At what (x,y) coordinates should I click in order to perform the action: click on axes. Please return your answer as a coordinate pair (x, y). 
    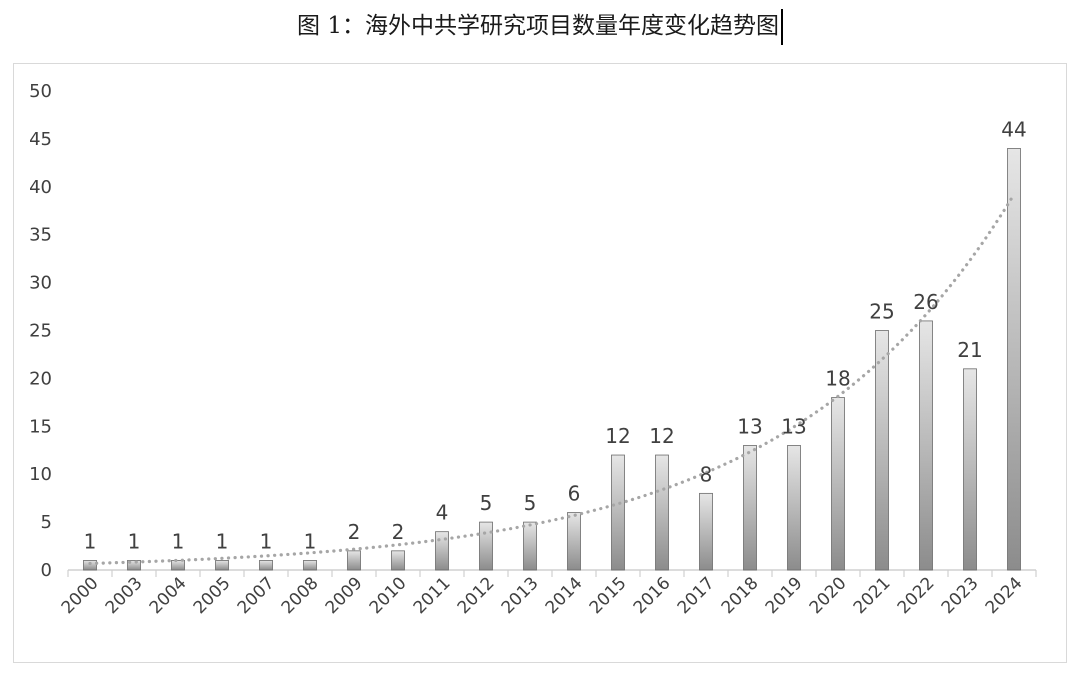
    Looking at the image, I should click on (552, 573).